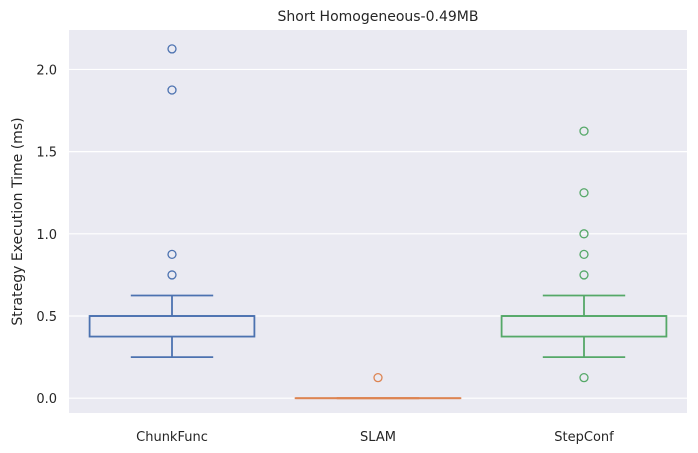 This screenshot has height=453, width=698. I want to click on y-tick-labels: 0.0 0.5 1.0 1.5 2.0, so click(46, 235).